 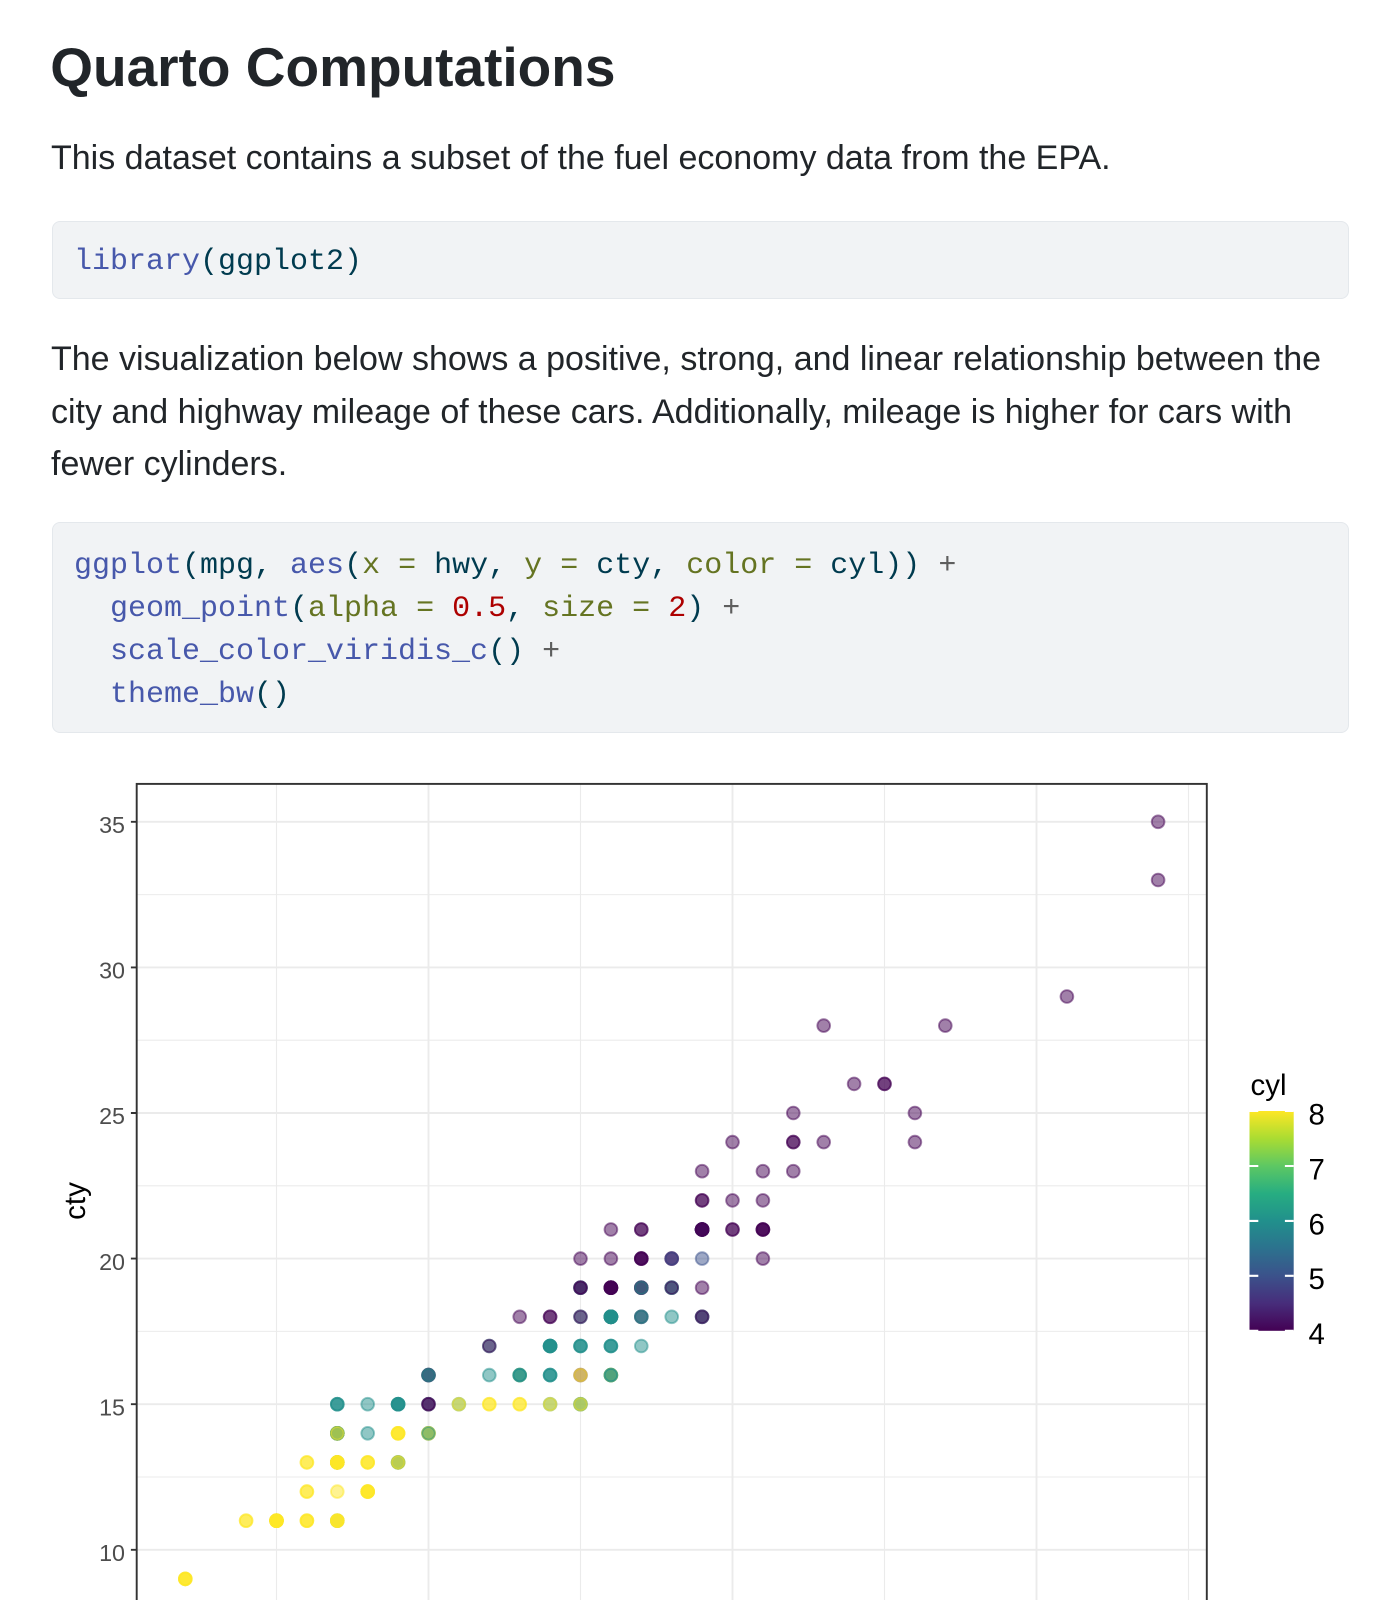 What do you see at coordinates (1317, 1169) in the screenshot?
I see `svg-text: 7` at bounding box center [1317, 1169].